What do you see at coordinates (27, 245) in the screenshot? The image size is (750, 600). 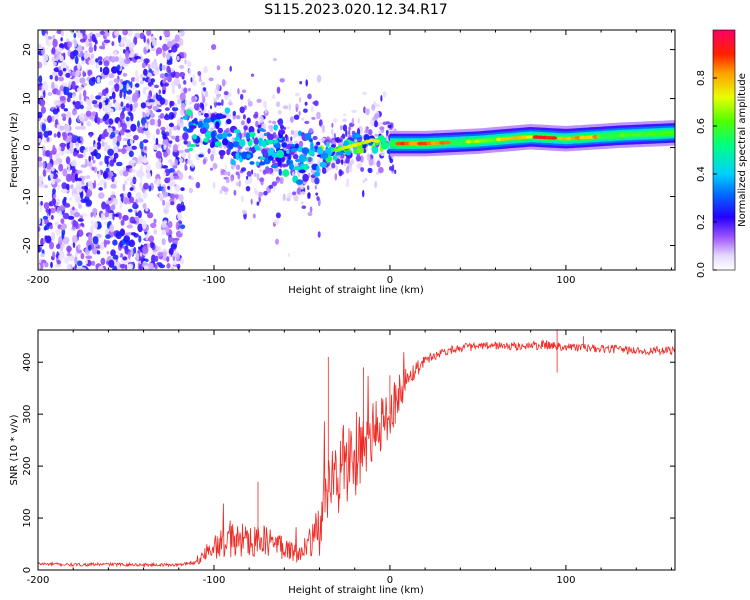 I see `y-tick-label: -20` at bounding box center [27, 245].